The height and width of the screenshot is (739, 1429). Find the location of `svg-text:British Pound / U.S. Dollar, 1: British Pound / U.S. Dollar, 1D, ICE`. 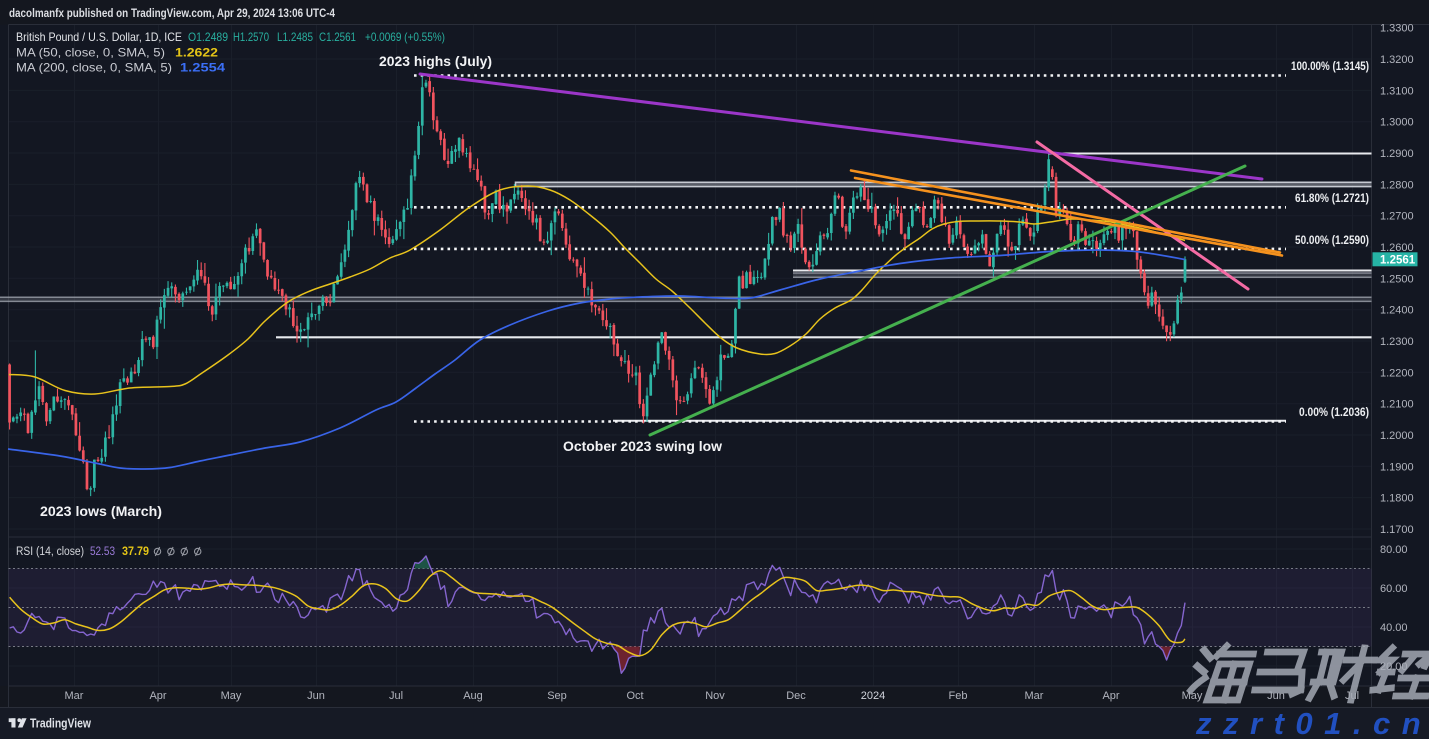

svg-text:British Pound / U.S. Dollar, 1: British Pound / U.S. Dollar, 1D, ICE is located at coordinates (99, 37).